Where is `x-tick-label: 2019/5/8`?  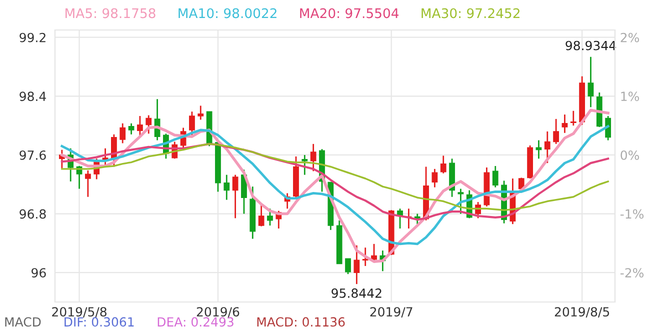
x-tick-label: 2019/5/8 is located at coordinates (79, 312).